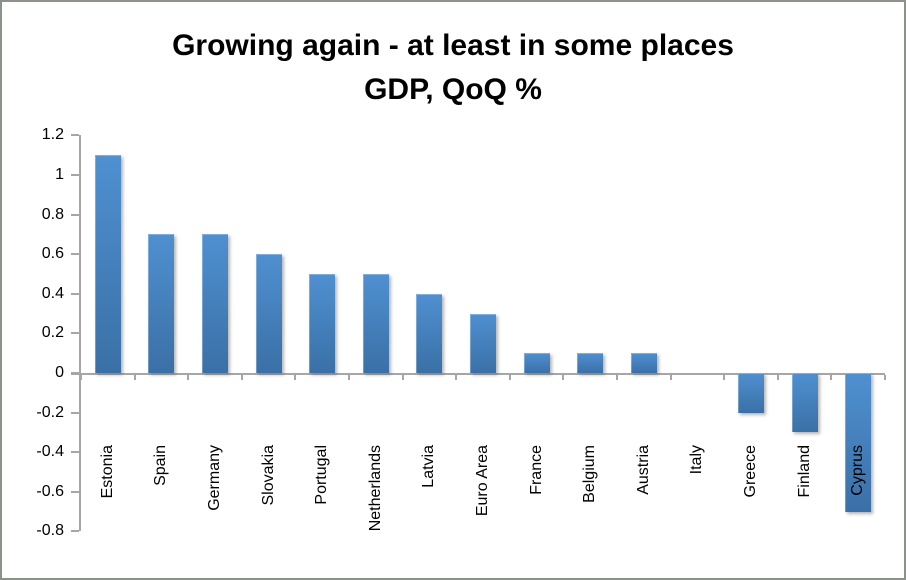  I want to click on y-tick-label-1: 1, so click(59, 174).